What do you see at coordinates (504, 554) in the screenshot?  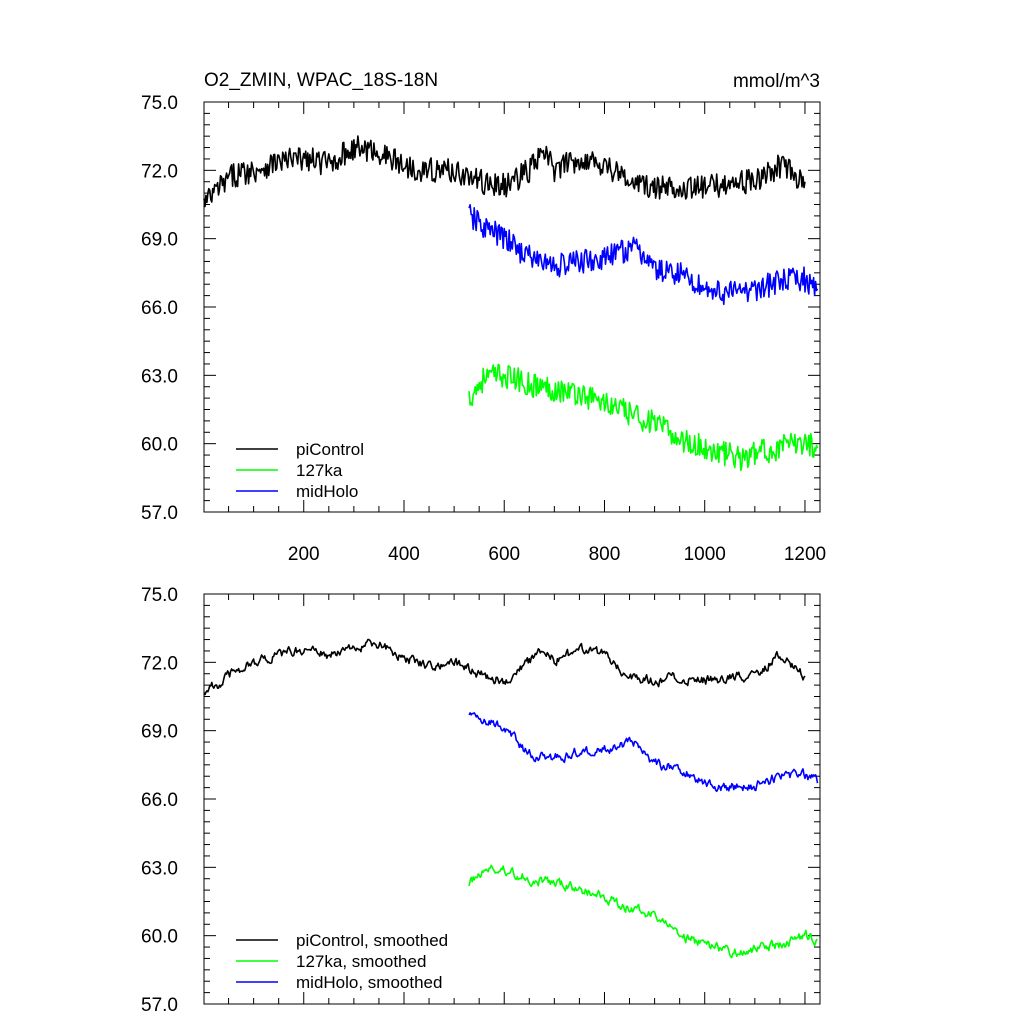 I see `x-tick-label: 600` at bounding box center [504, 554].